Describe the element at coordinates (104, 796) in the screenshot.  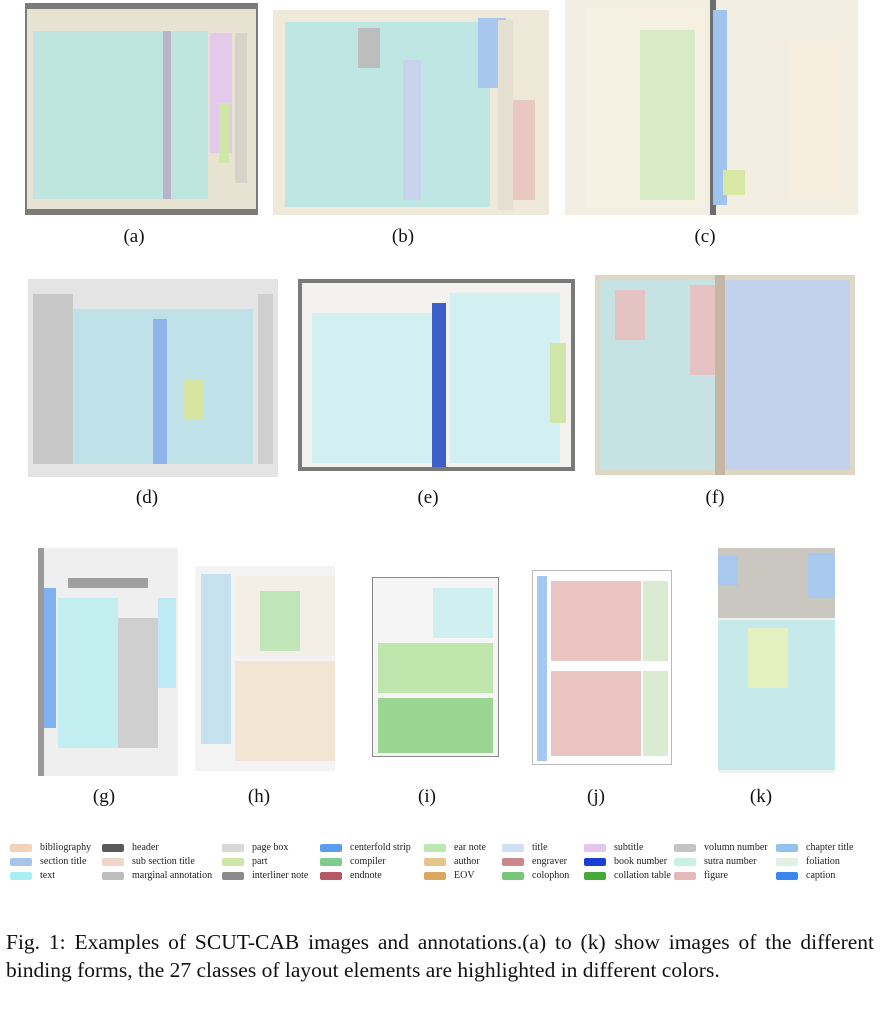
I see `panel-g-label: (g)` at that location.